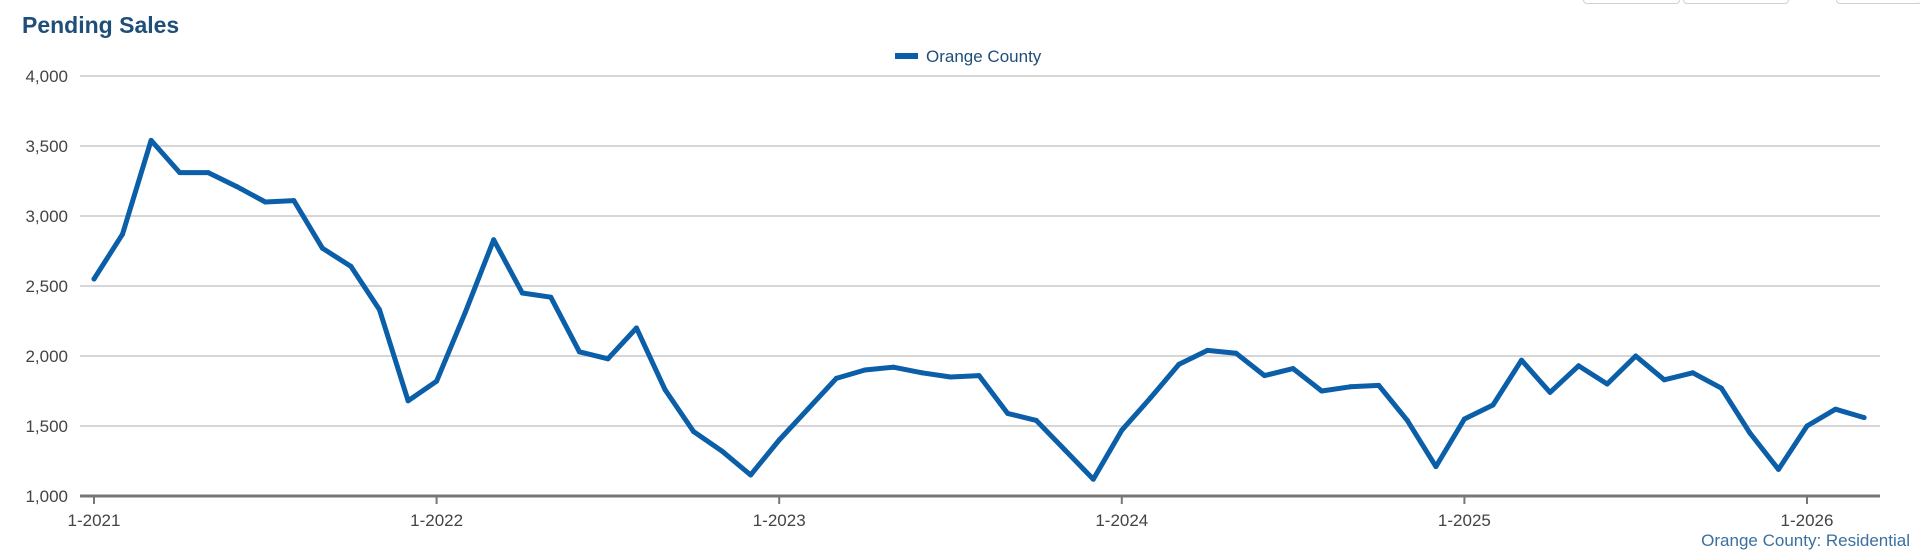 Image resolution: width=1920 pixels, height=560 pixels. What do you see at coordinates (436, 520) in the screenshot?
I see `x-tick-label: 1-2022` at bounding box center [436, 520].